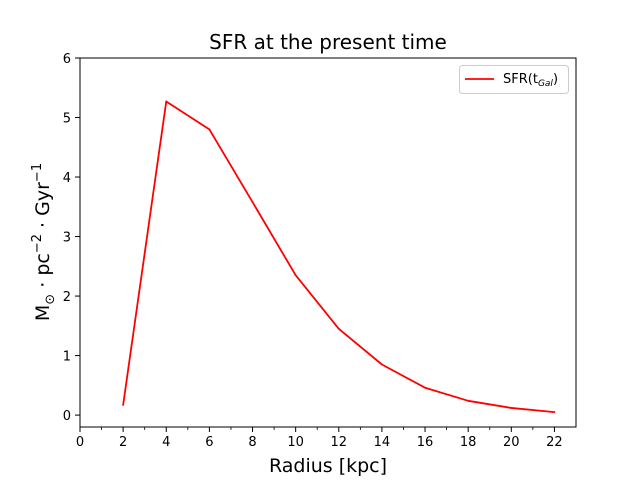  What do you see at coordinates (67, 238) in the screenshot?
I see `y-tick-label: 3` at bounding box center [67, 238].